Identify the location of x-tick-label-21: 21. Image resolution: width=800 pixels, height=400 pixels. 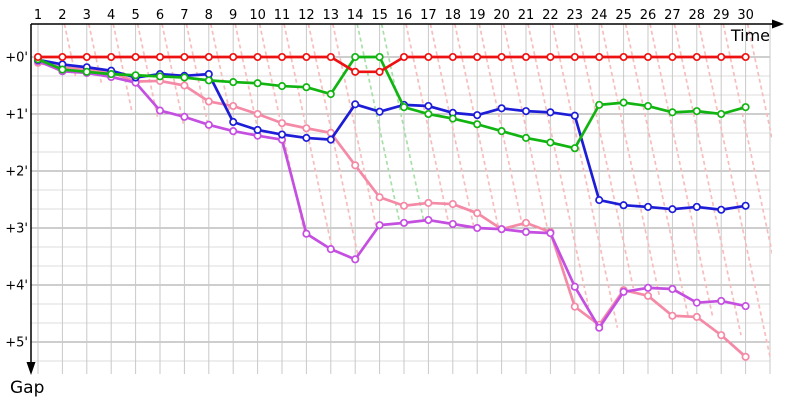
(526, 15).